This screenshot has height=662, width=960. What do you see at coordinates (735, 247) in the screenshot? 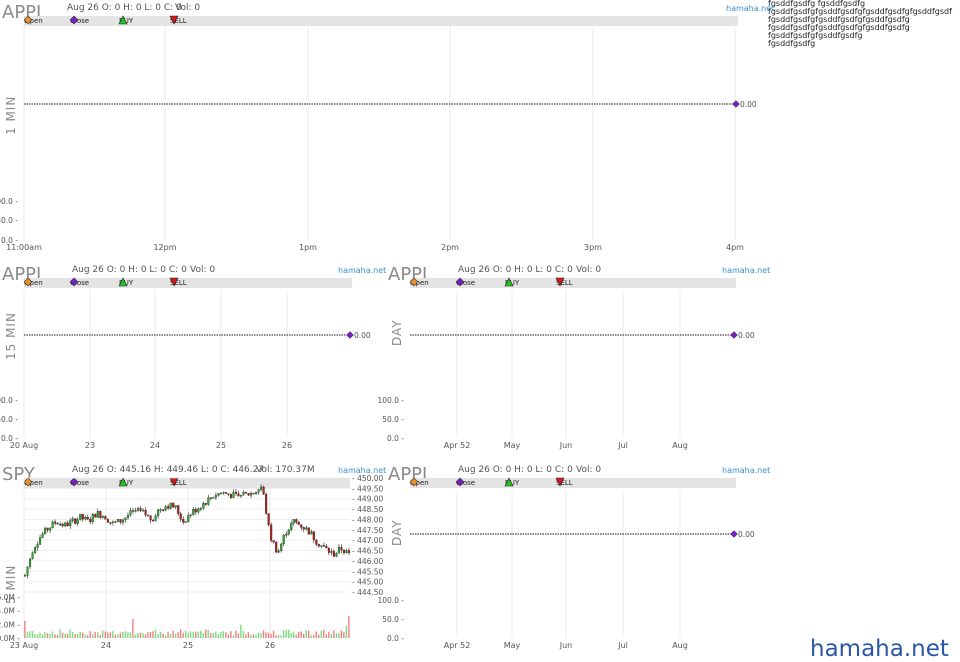
I see `x-tick-label: 4pm` at bounding box center [735, 247].